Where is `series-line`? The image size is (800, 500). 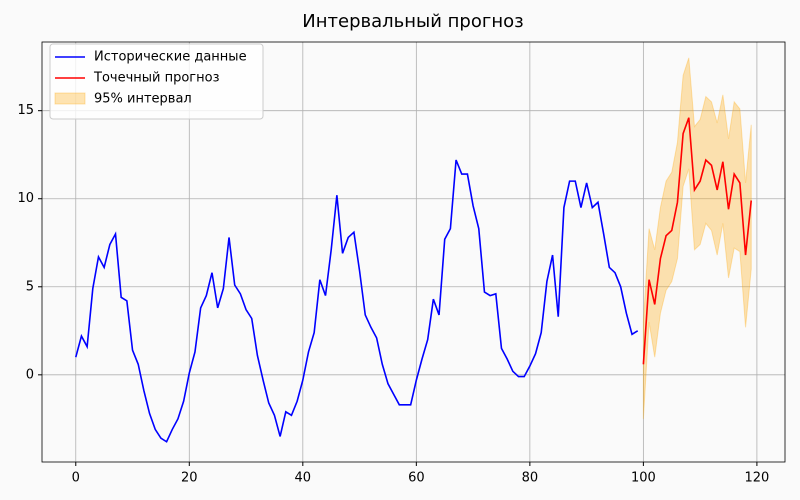
series-line is located at coordinates (697, 241).